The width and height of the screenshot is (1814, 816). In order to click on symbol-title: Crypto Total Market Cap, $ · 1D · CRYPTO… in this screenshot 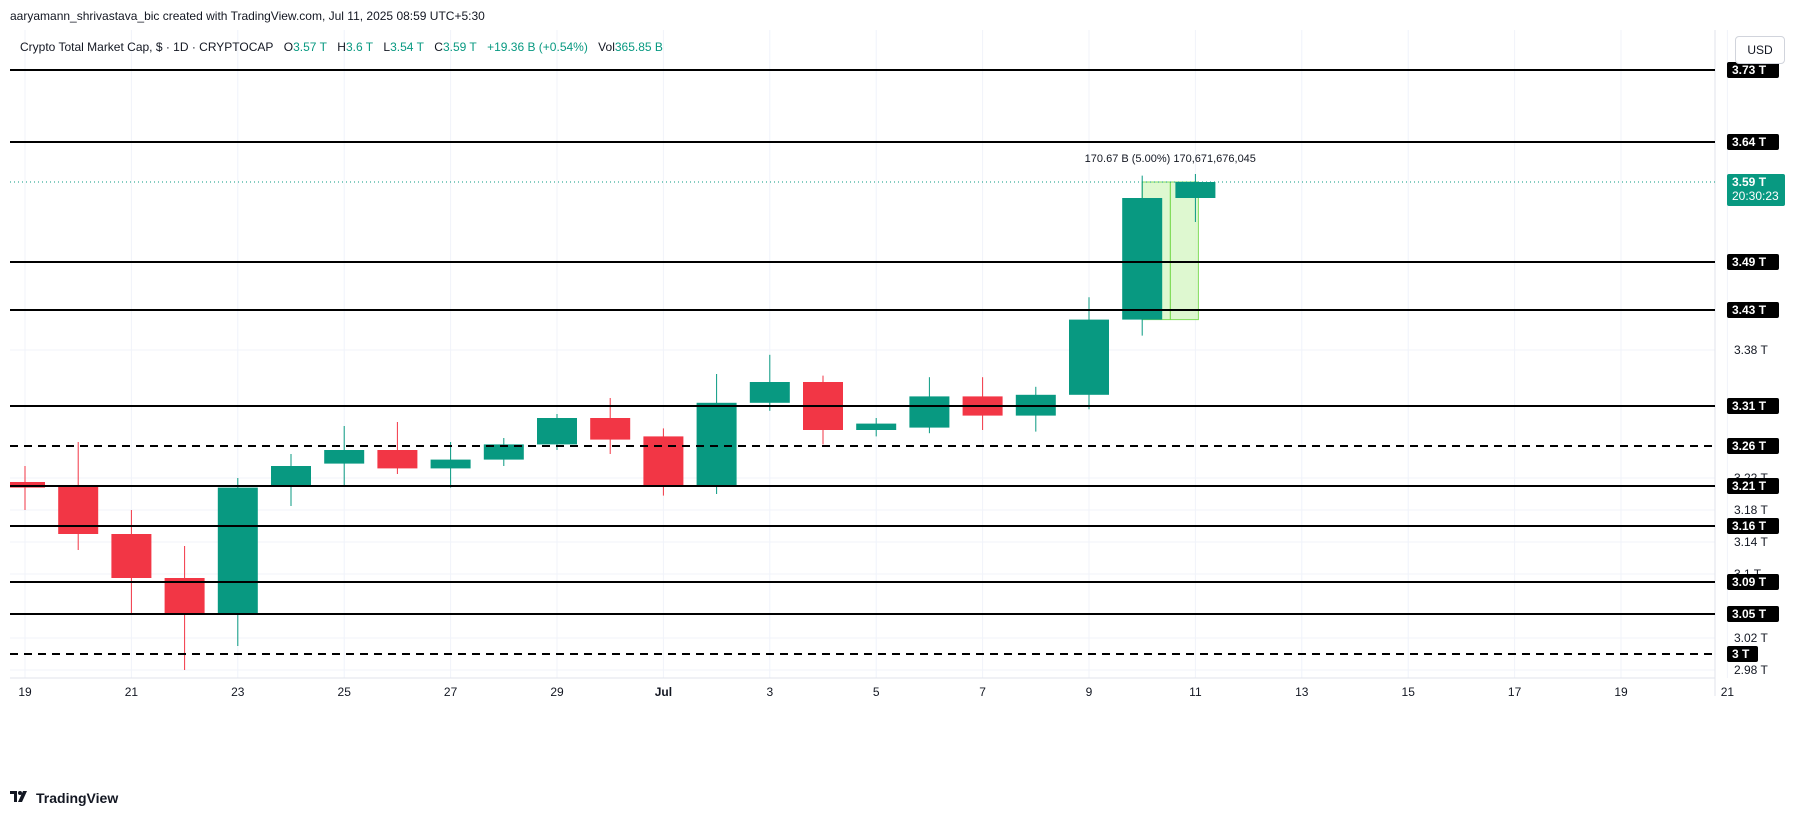, I will do `click(147, 47)`.